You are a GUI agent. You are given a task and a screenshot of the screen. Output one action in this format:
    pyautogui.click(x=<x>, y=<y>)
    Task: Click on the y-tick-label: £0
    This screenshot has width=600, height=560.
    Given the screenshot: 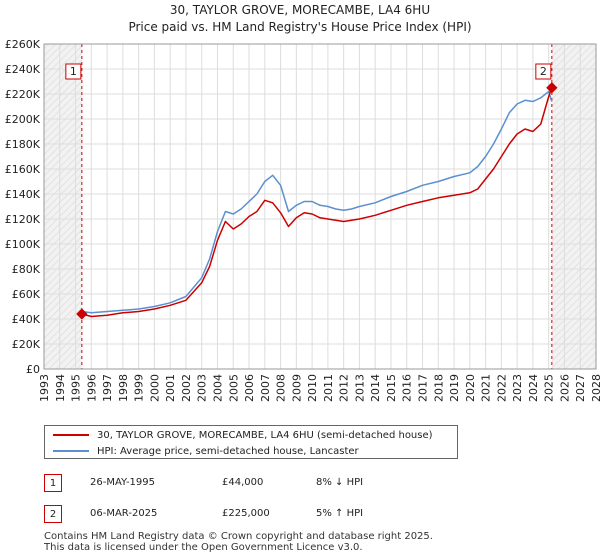 What is the action you would take?
    pyautogui.click(x=33, y=369)
    